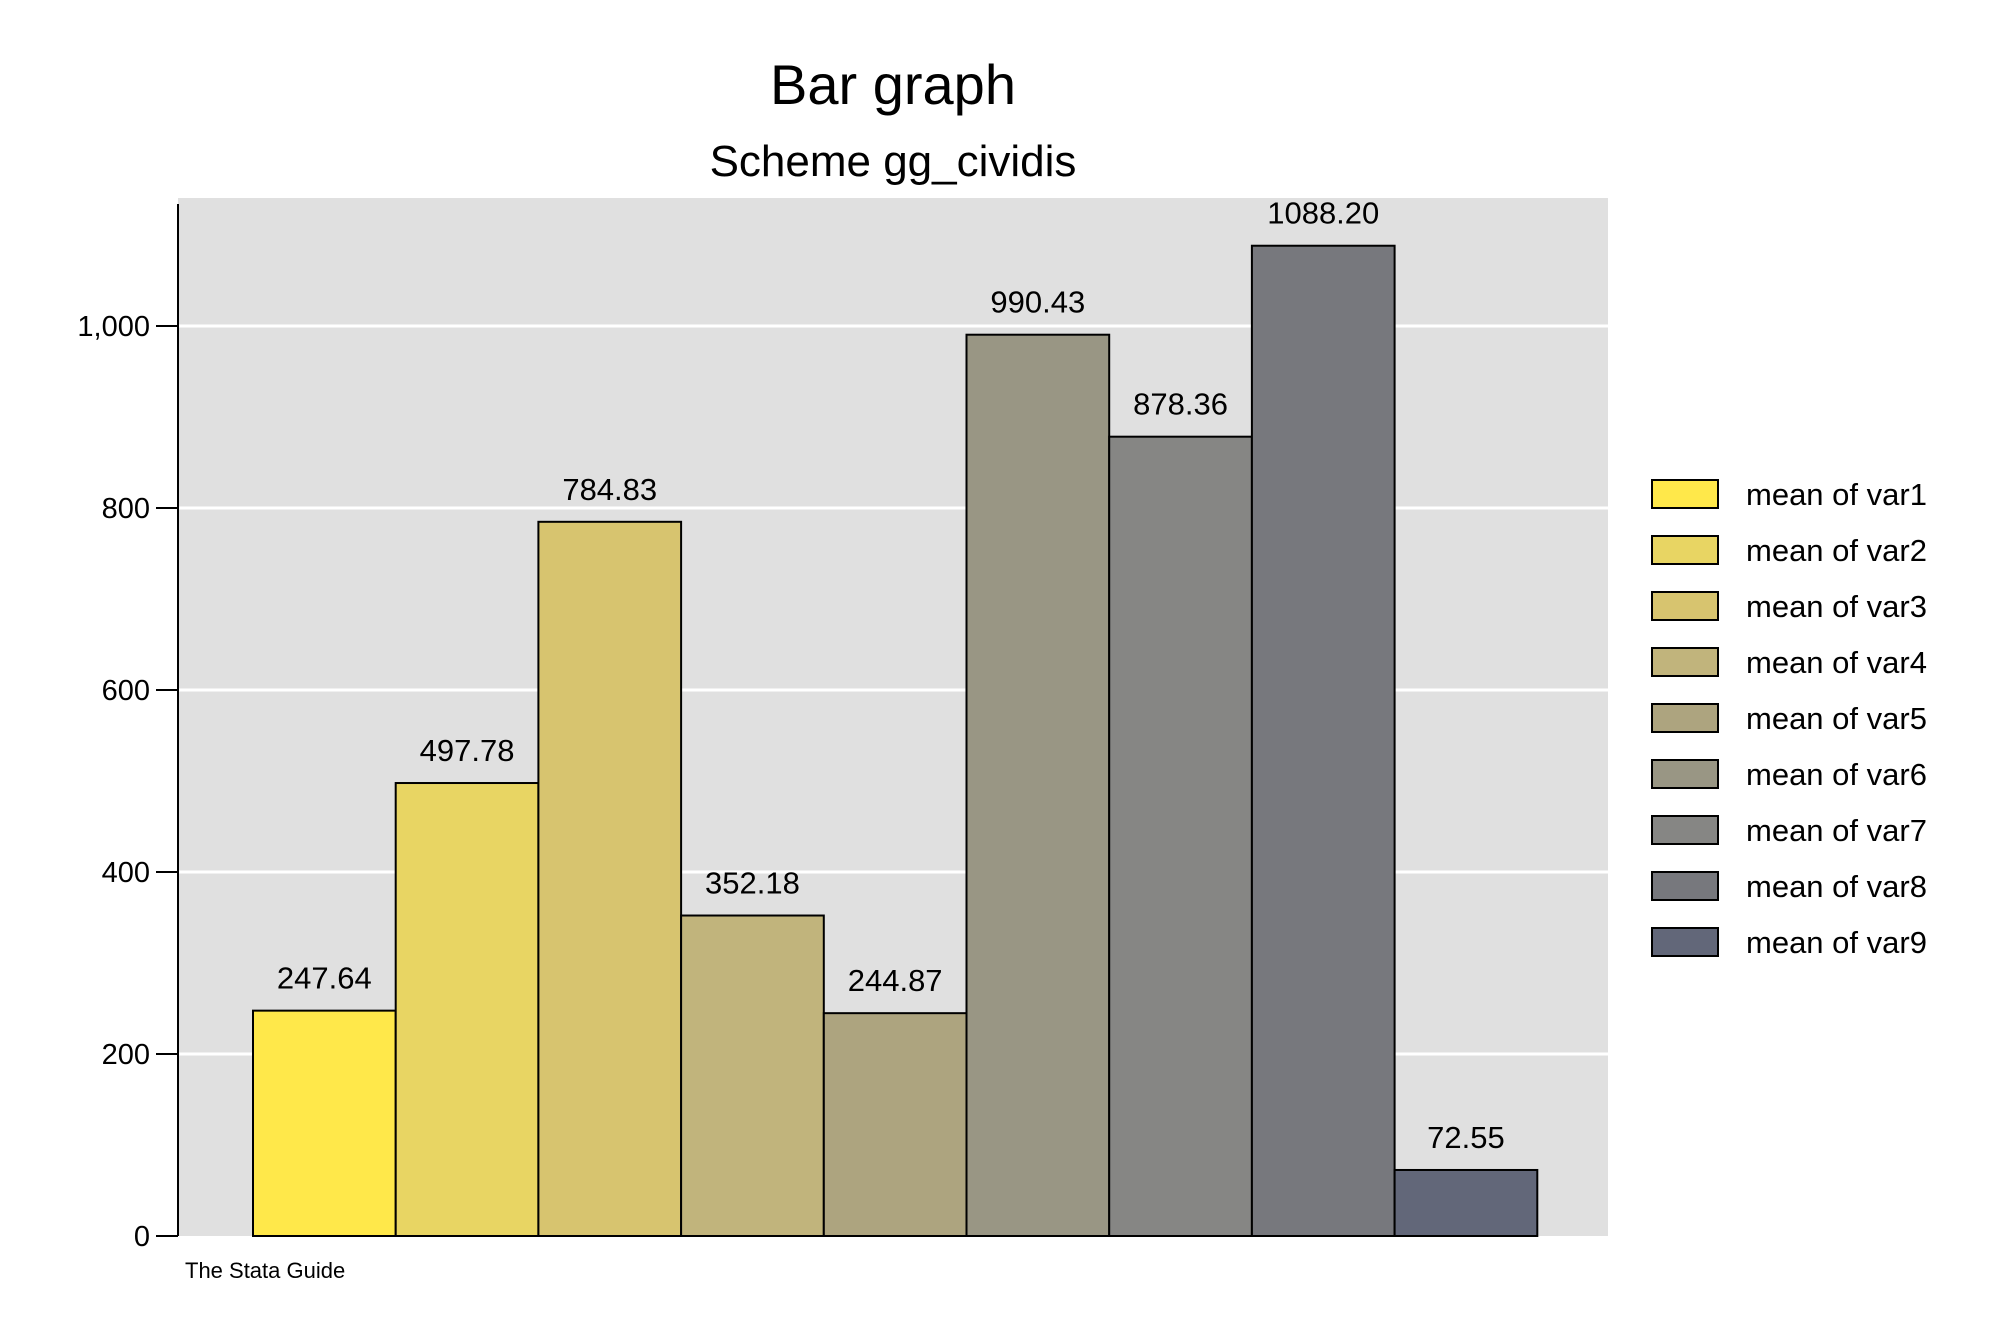 This screenshot has height=1333, width=2000. Describe the element at coordinates (324, 978) in the screenshot. I see `bar-value-label: 247.64` at that location.